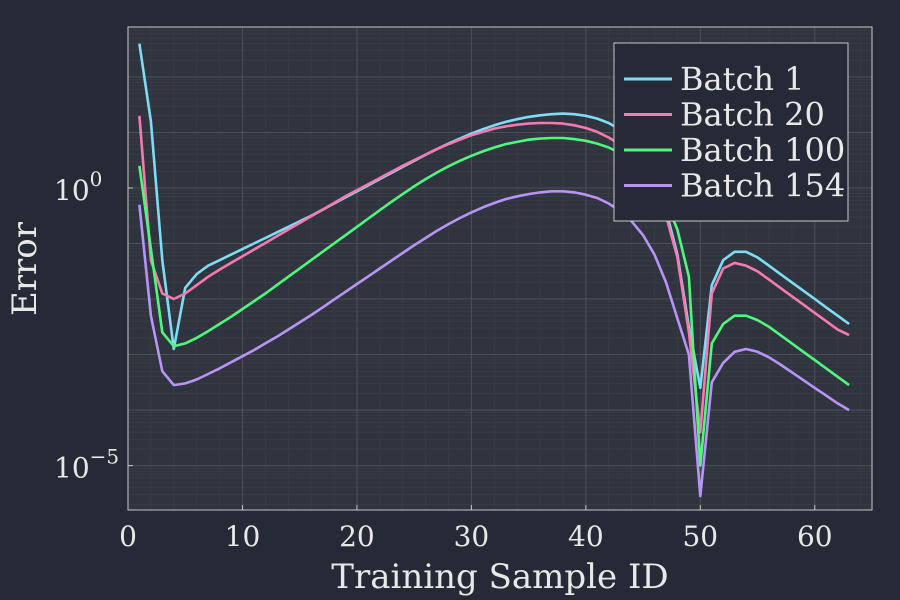 The height and width of the screenshot is (600, 900). Describe the element at coordinates (752, 115) in the screenshot. I see `legend-label: Batch 20` at that location.